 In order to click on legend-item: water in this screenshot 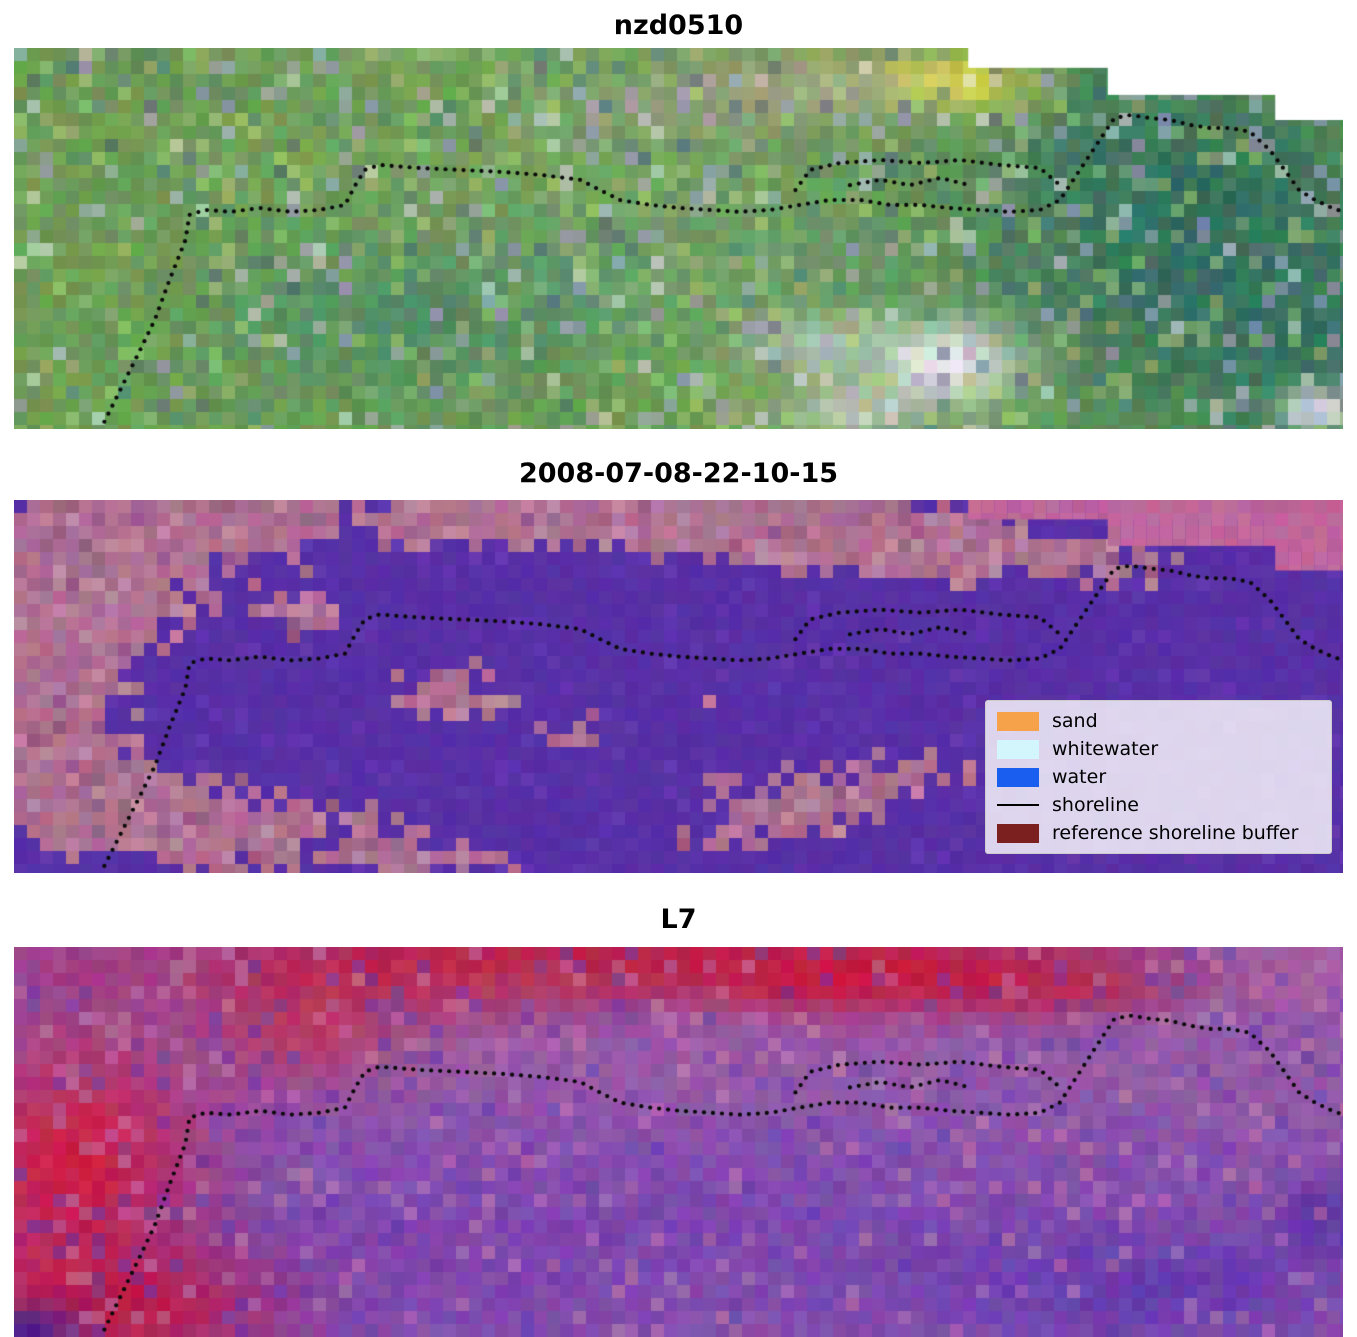, I will do `click(1158, 777)`.